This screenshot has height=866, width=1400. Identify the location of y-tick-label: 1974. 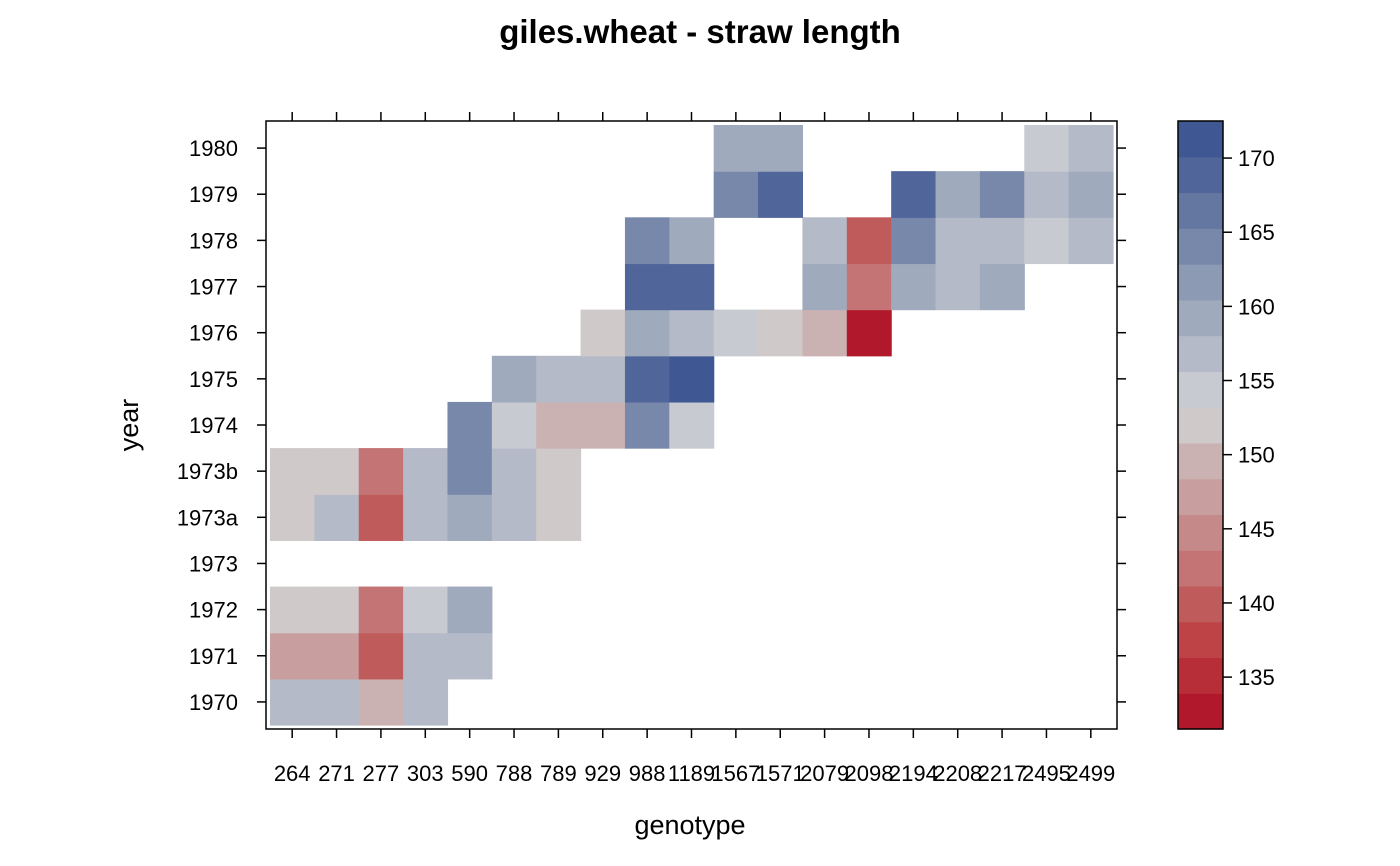
(213, 425).